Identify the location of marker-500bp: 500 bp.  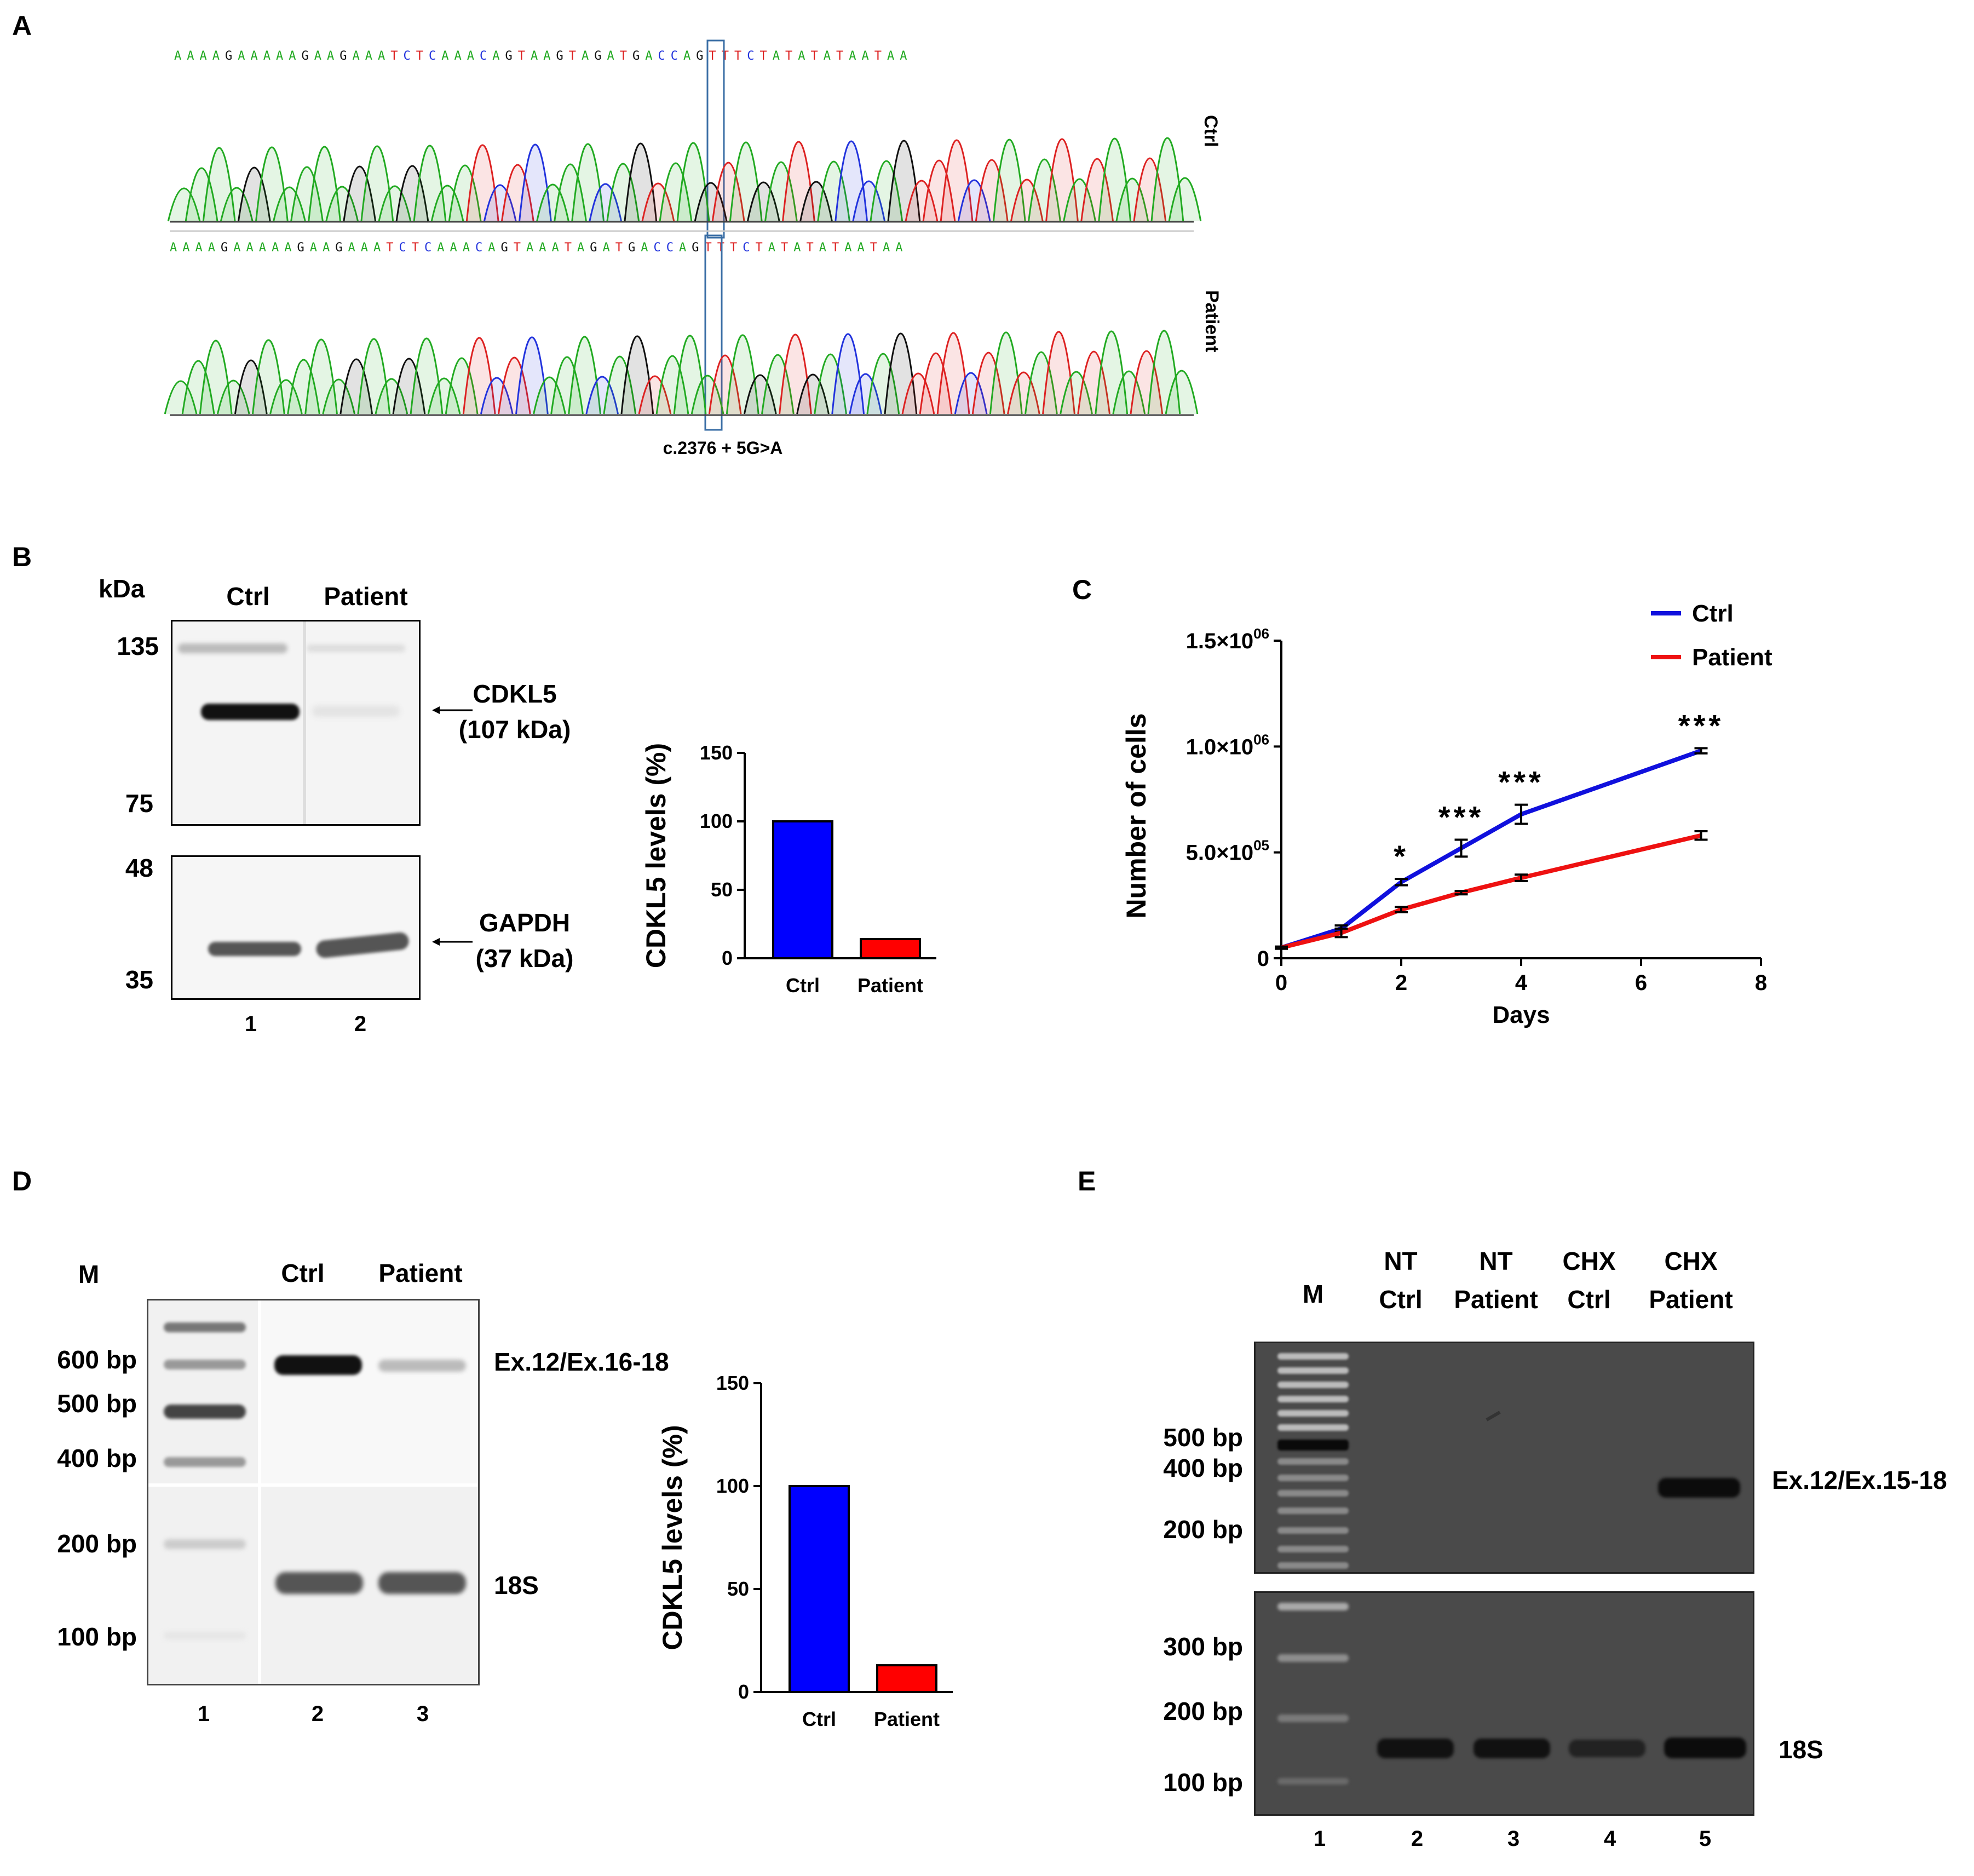
(97, 1403).